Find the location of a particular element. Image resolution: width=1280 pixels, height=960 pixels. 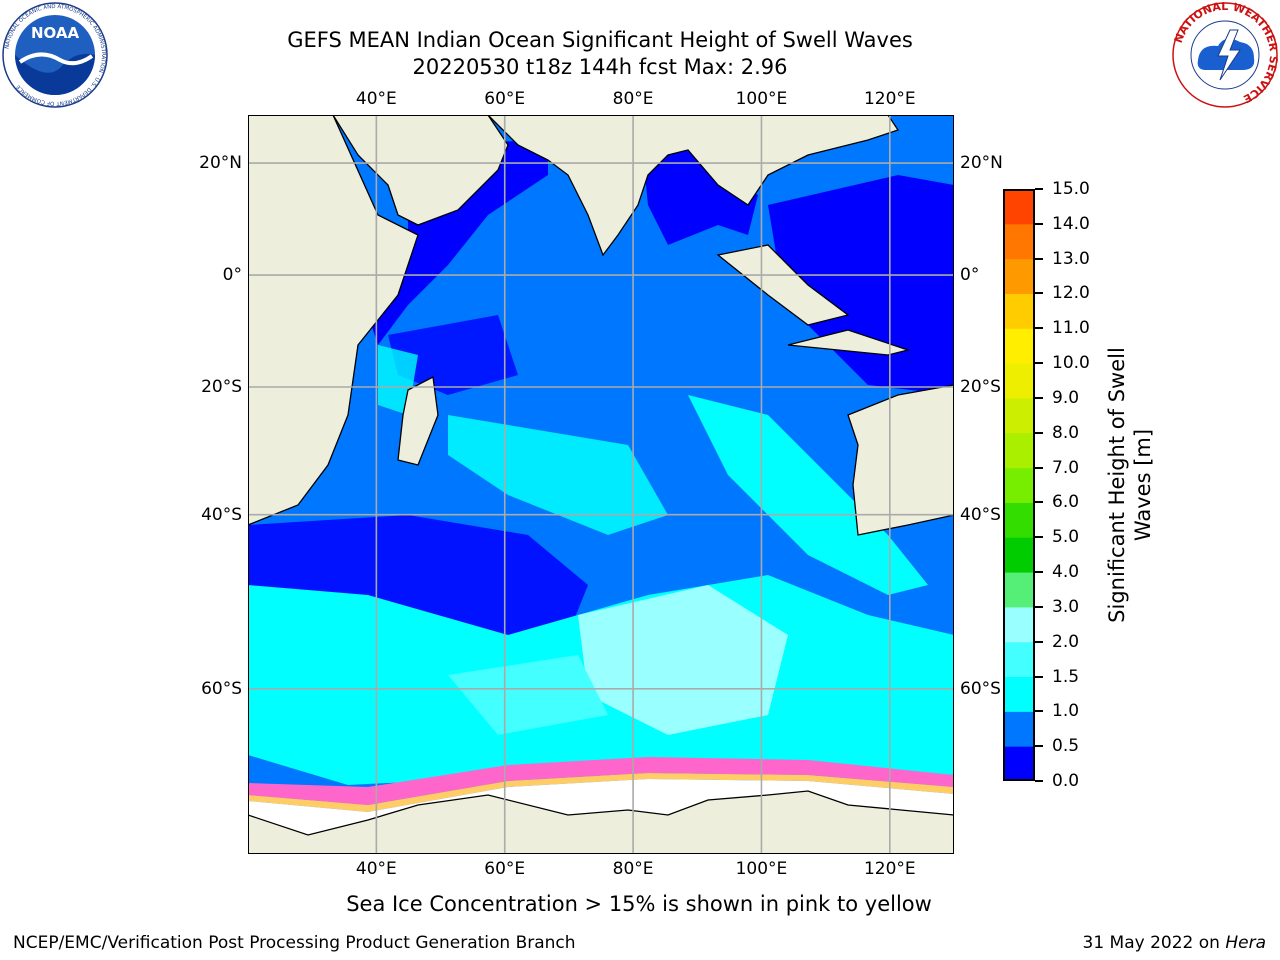

lat-tick-right: 40°S is located at coordinates (980, 514).